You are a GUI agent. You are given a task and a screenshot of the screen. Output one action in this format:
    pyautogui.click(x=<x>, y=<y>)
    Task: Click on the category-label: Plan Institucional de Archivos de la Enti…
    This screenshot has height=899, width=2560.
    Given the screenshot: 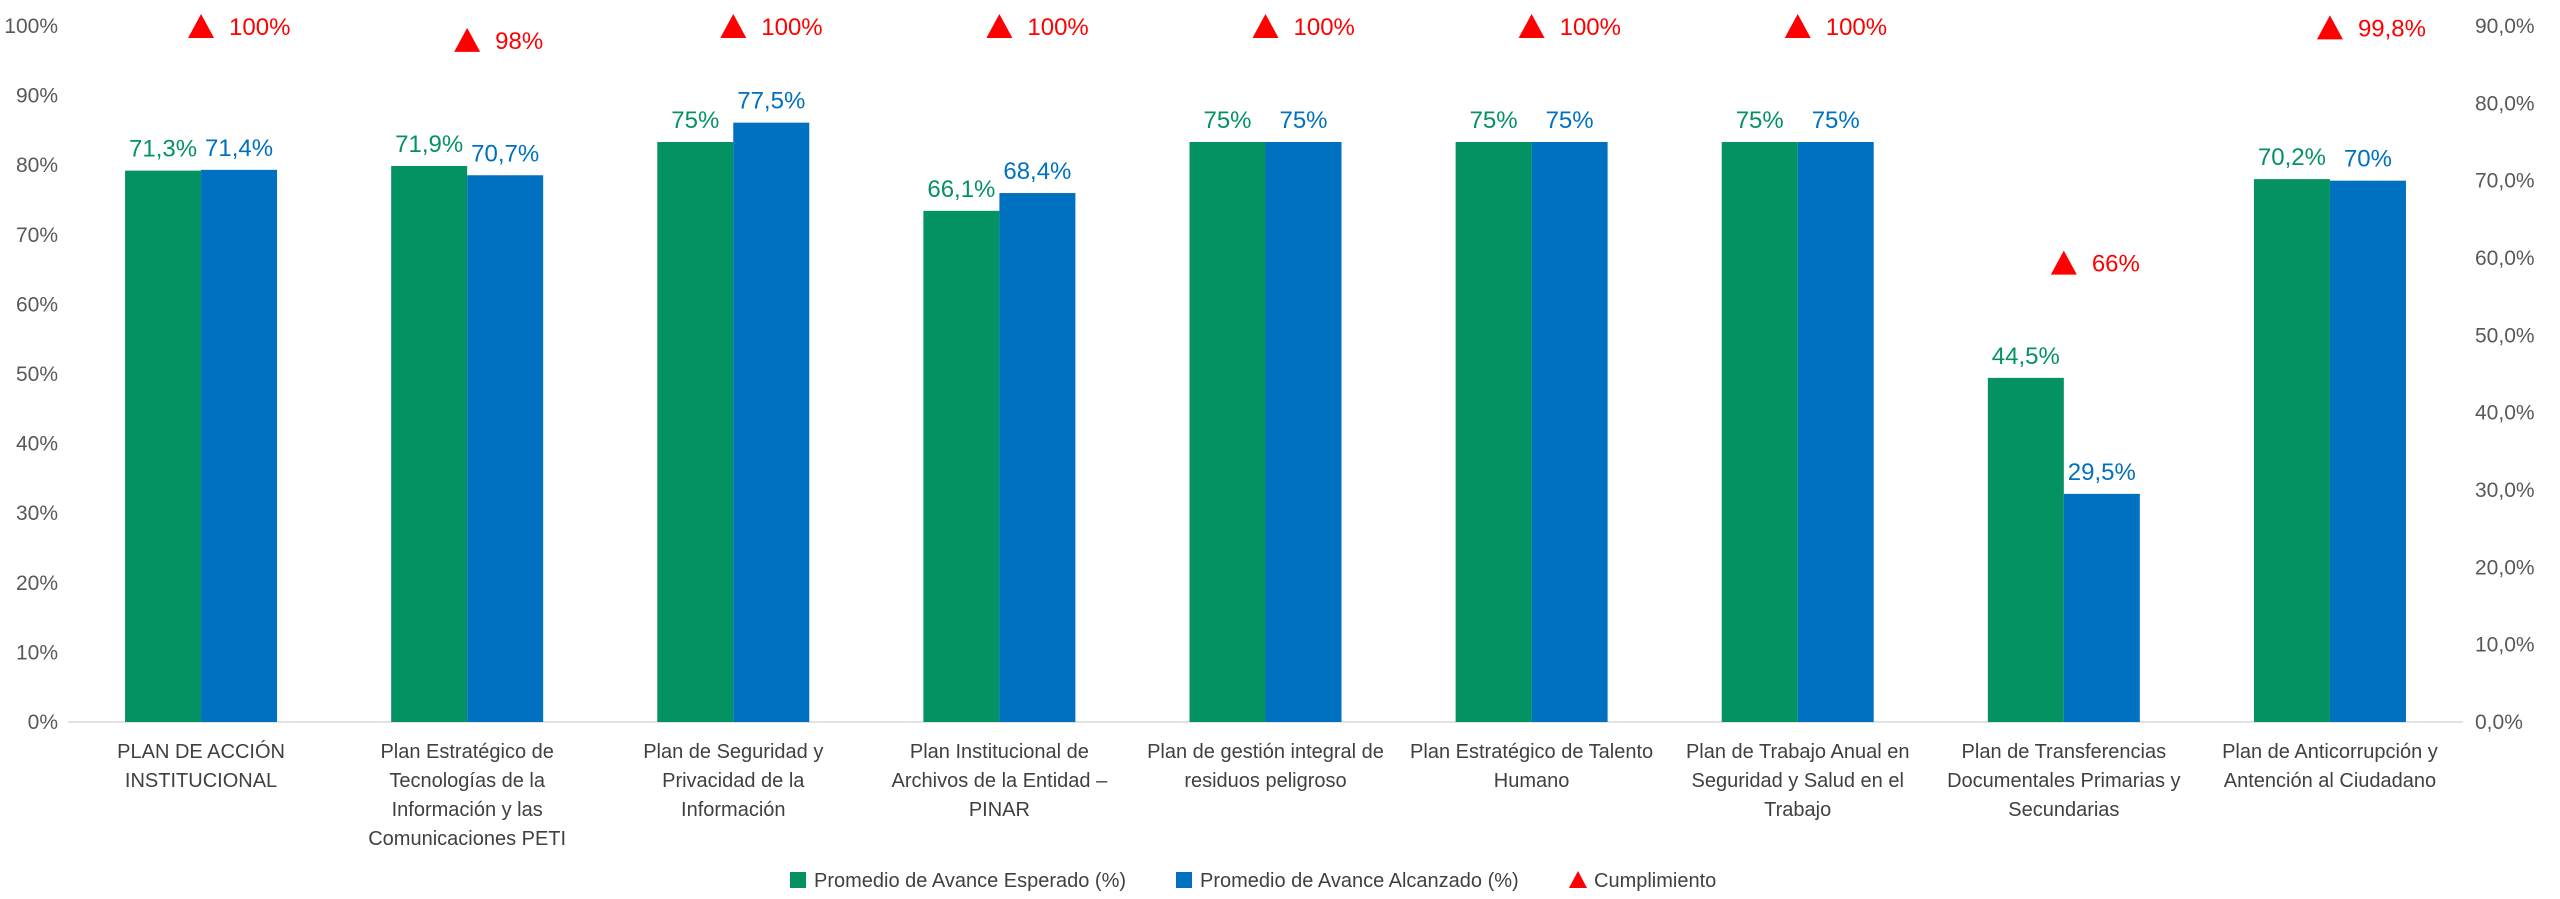 What is the action you would take?
    pyautogui.click(x=1000, y=781)
    